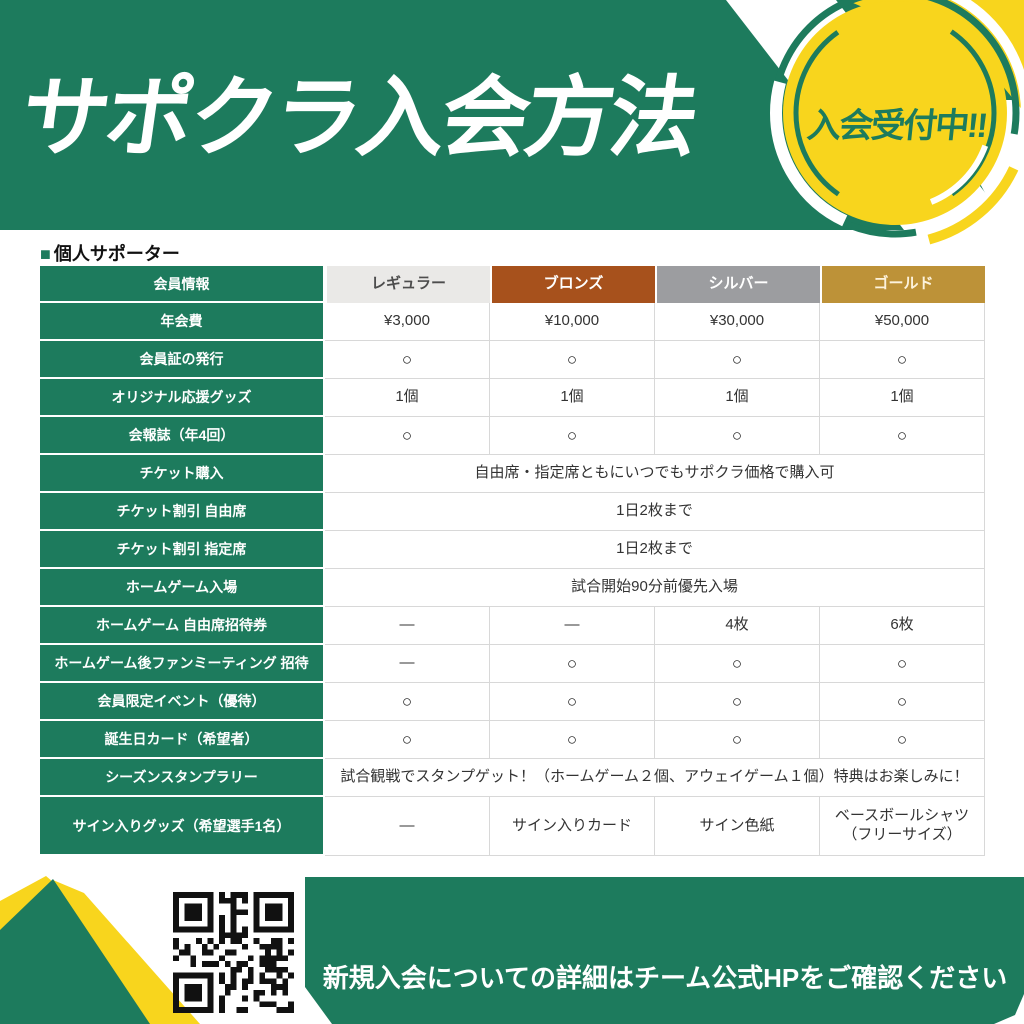 This screenshot has height=1024, width=1024. What do you see at coordinates (512, 512) in the screenshot?
I see `table-row: チケット割引 自由席 1日2枚まで` at bounding box center [512, 512].